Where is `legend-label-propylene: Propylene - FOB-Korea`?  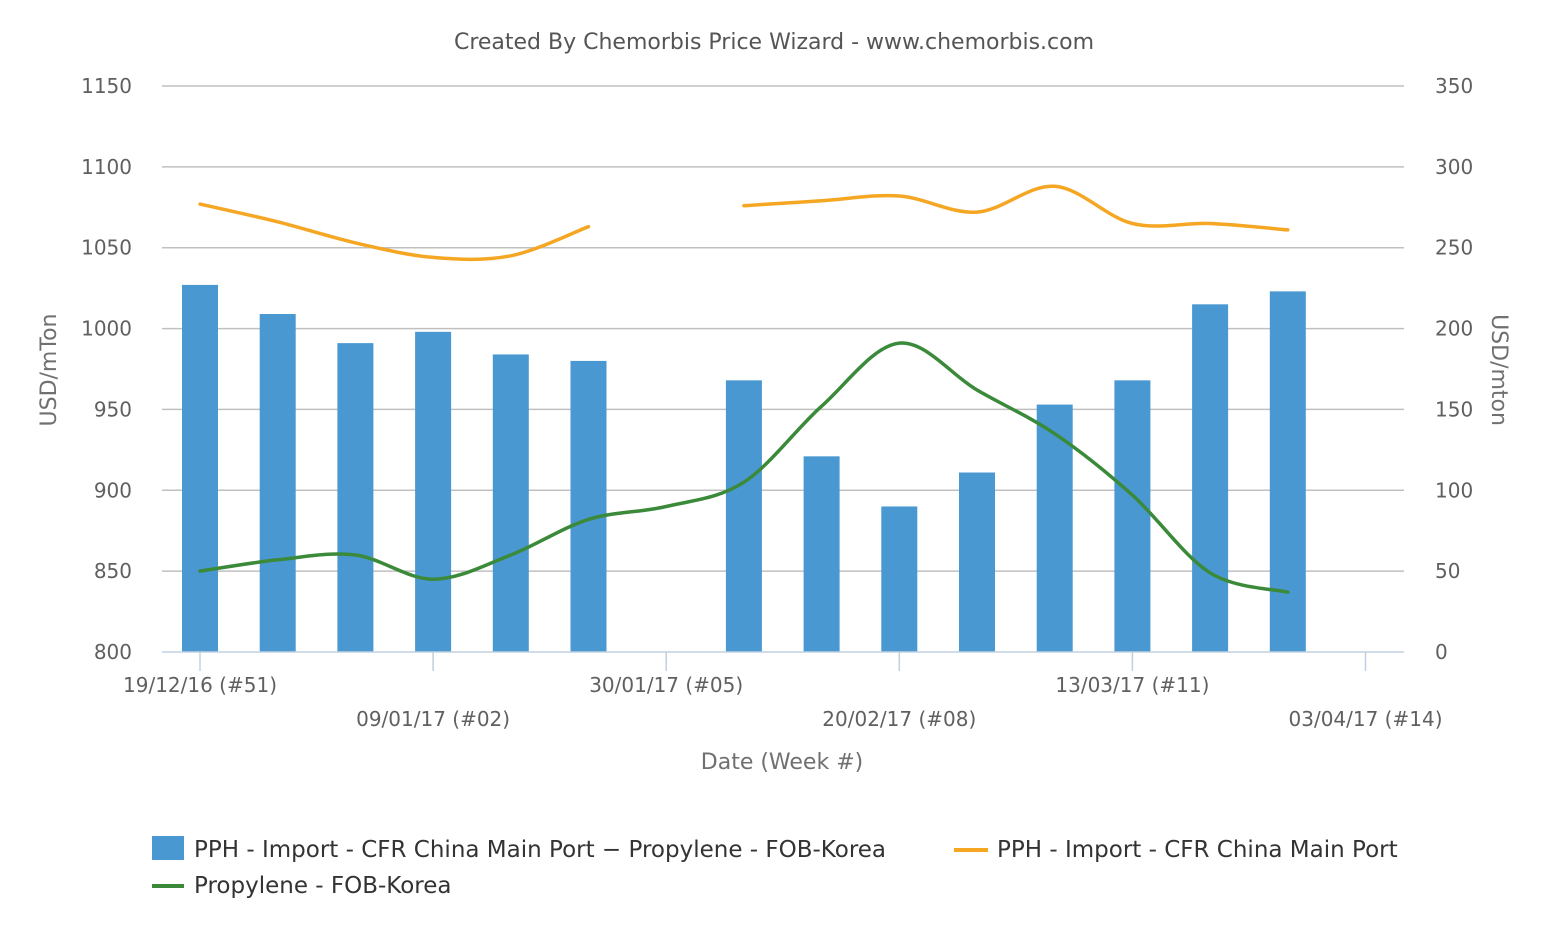 legend-label-propylene: Propylene - FOB-Korea is located at coordinates (323, 886).